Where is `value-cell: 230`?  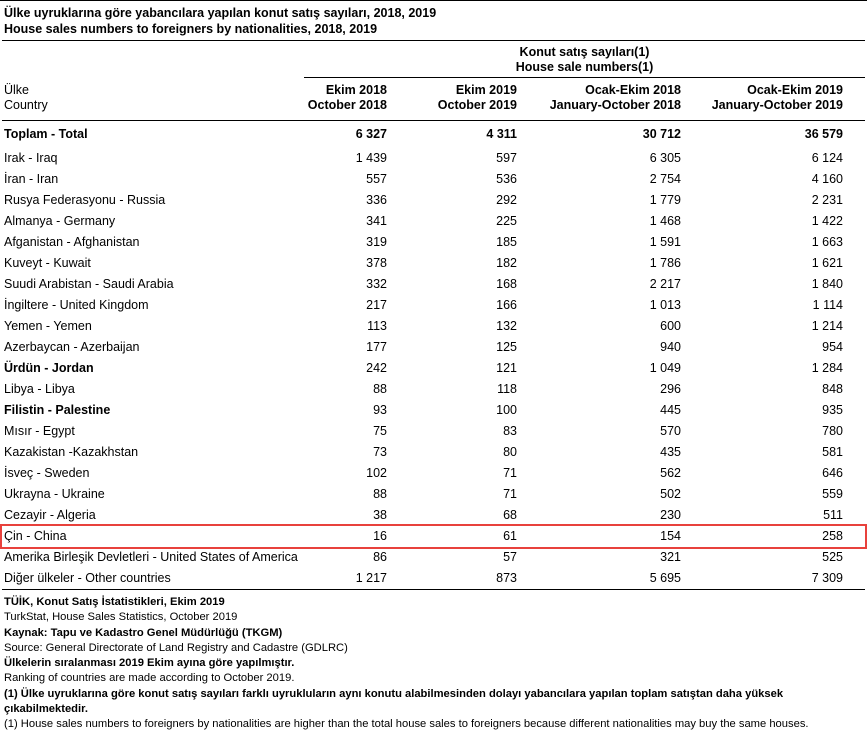
value-cell: 230 is located at coordinates (670, 515).